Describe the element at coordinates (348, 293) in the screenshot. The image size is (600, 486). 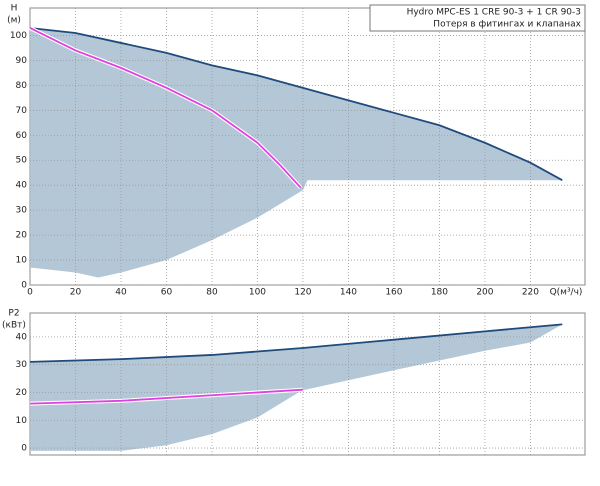
I see `x-tick-label: 140` at that location.